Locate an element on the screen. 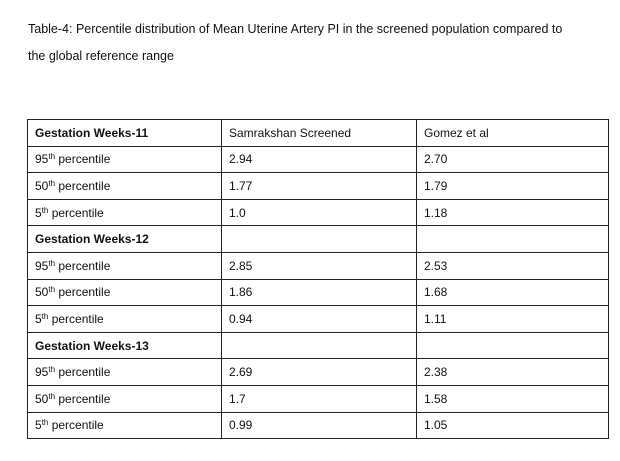 This screenshot has width=620, height=461. data-row: 5th percentile 0.94 1.11 is located at coordinates (318, 319).